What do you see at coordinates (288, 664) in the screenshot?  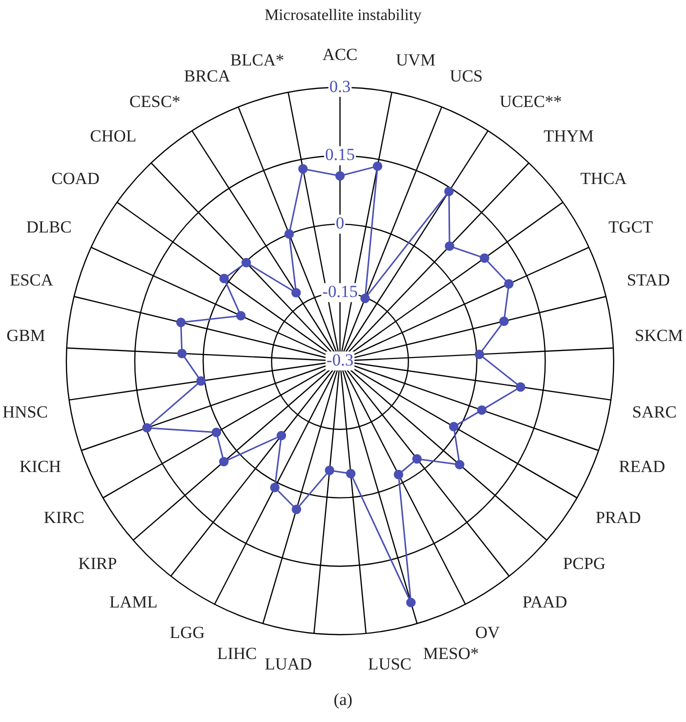 I see `spoke-label: LUAD` at bounding box center [288, 664].